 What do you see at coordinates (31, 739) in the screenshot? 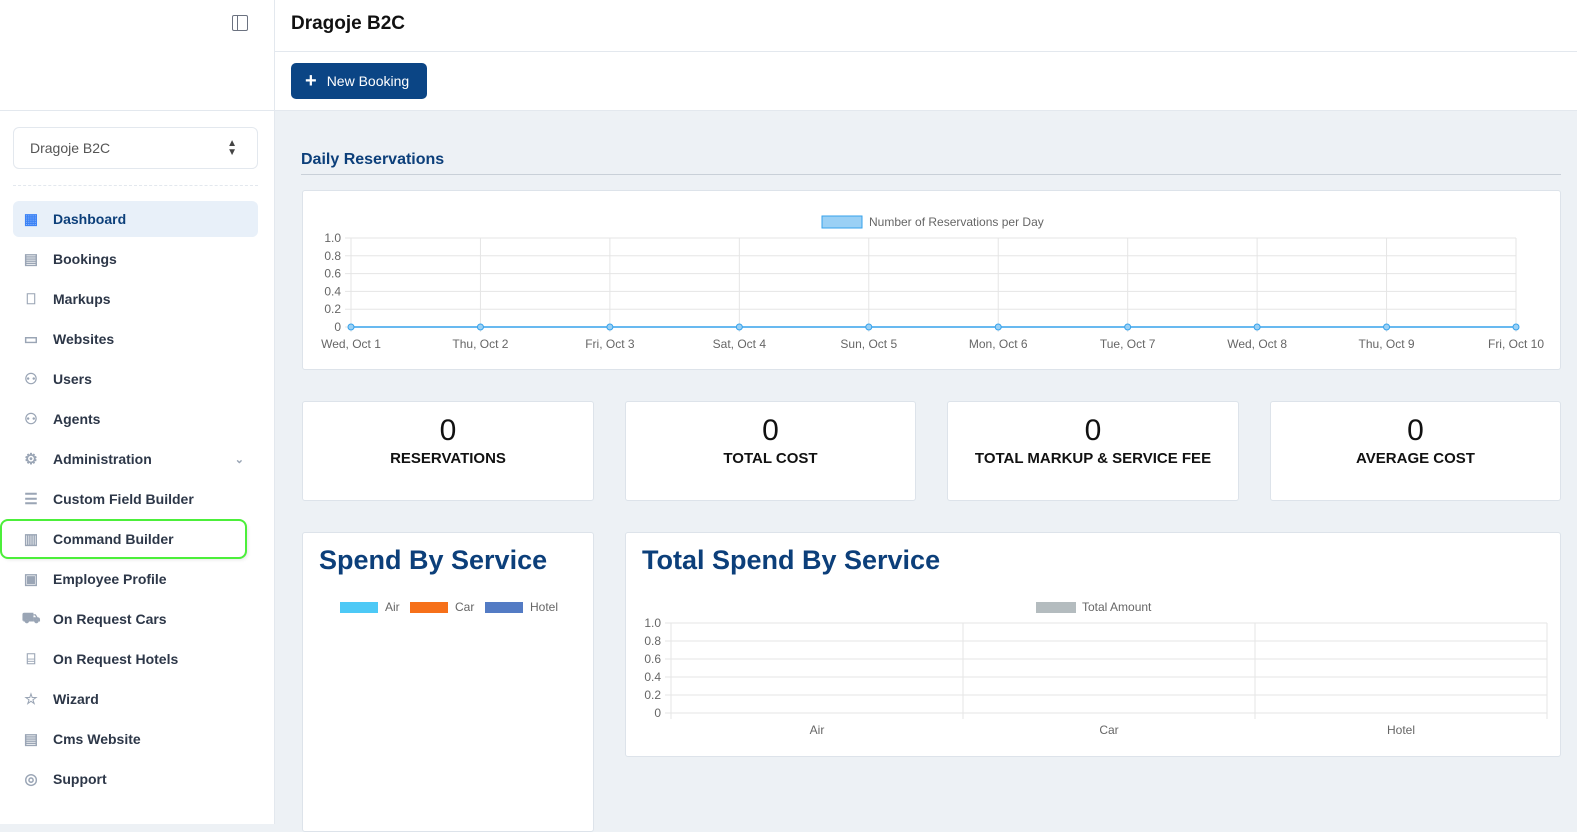
I see `document-icon: ▤` at bounding box center [31, 739].